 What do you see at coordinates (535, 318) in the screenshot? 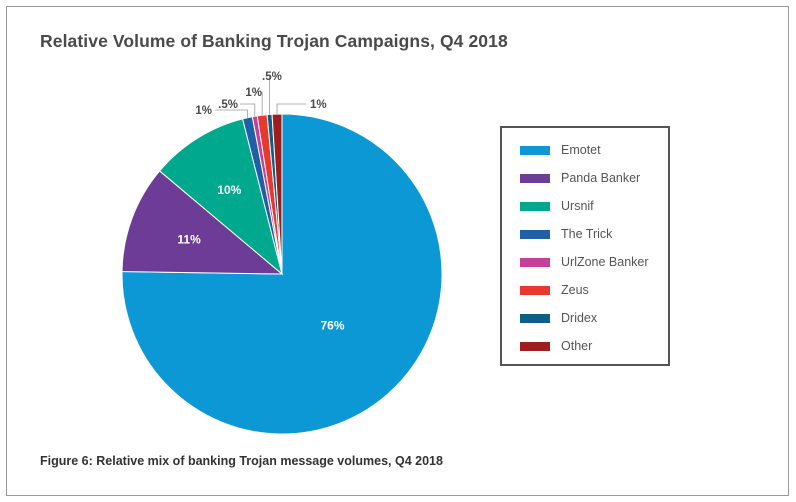
I see `legend-swatch-dridex` at bounding box center [535, 318].